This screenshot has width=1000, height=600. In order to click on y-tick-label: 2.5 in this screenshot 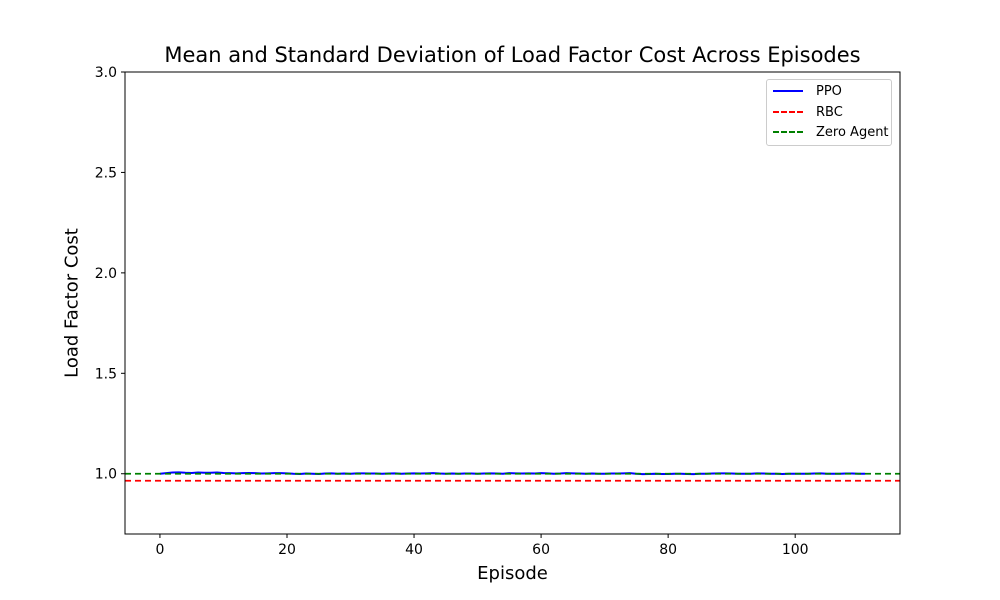, I will do `click(106, 173)`.